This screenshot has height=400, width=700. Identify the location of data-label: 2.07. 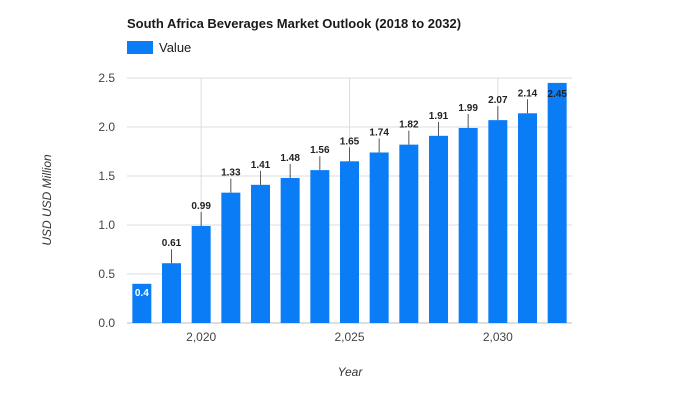
(498, 100).